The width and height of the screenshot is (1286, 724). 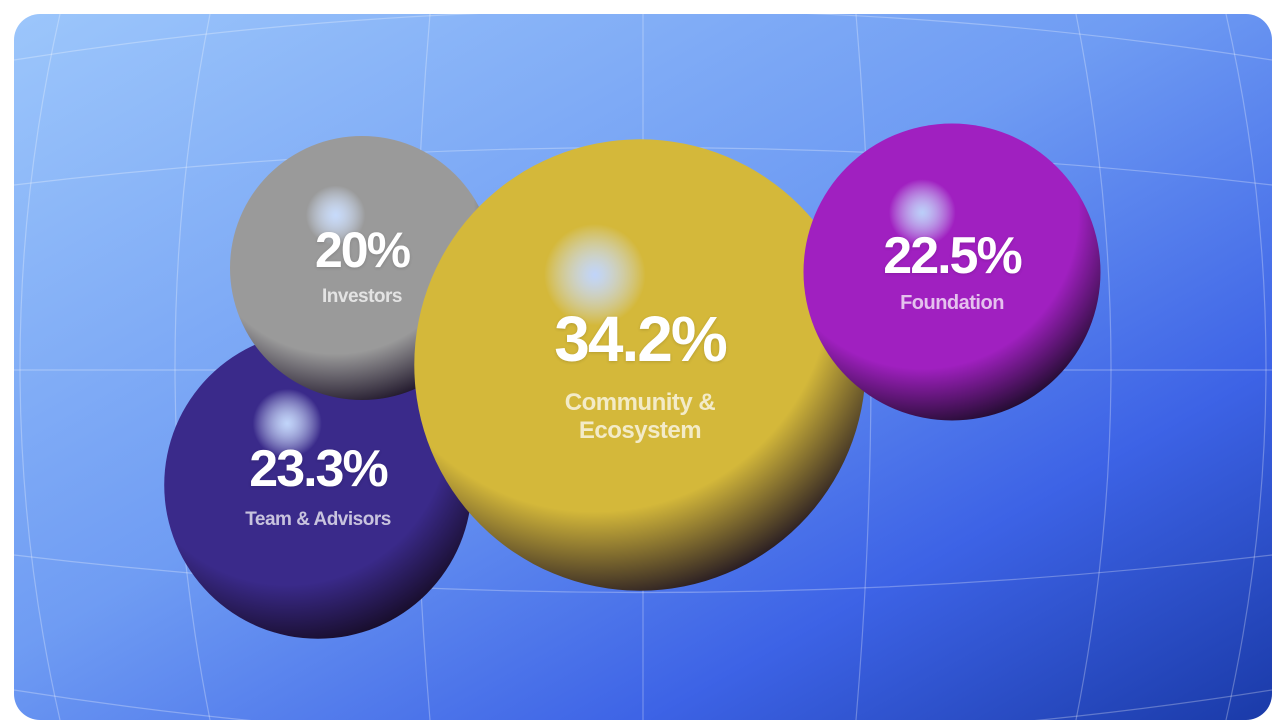 I want to click on category-label: Investors, so click(x=362, y=296).